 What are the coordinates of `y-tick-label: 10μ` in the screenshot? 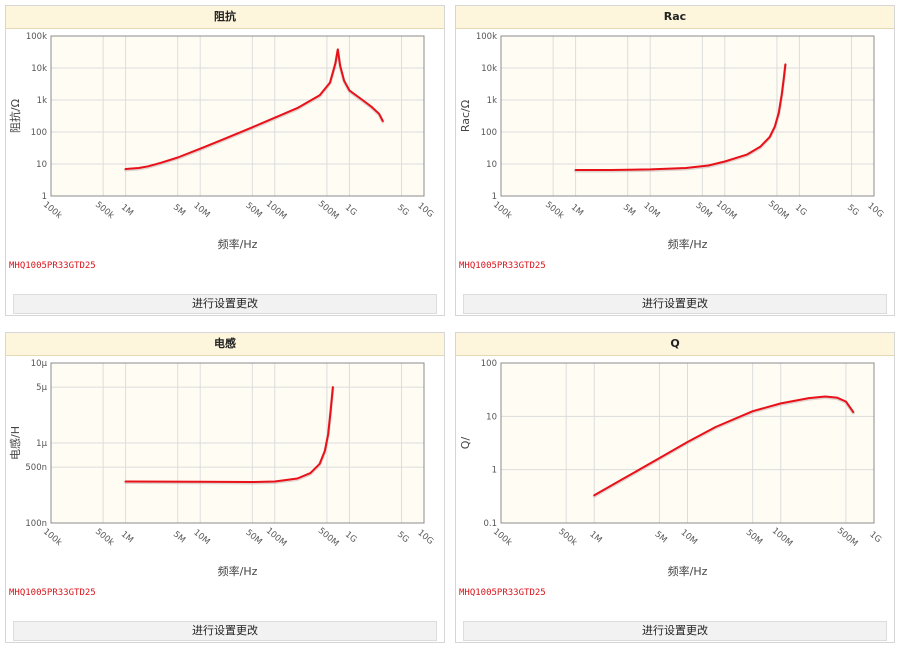 It's located at (39, 364).